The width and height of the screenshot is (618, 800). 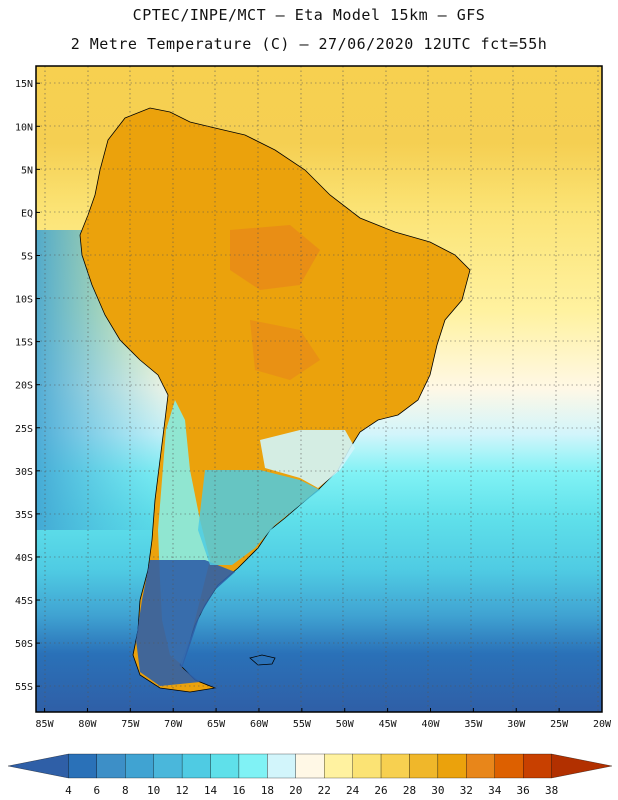 I want to click on southern-brazil-mild-zone, so click(x=307, y=459).